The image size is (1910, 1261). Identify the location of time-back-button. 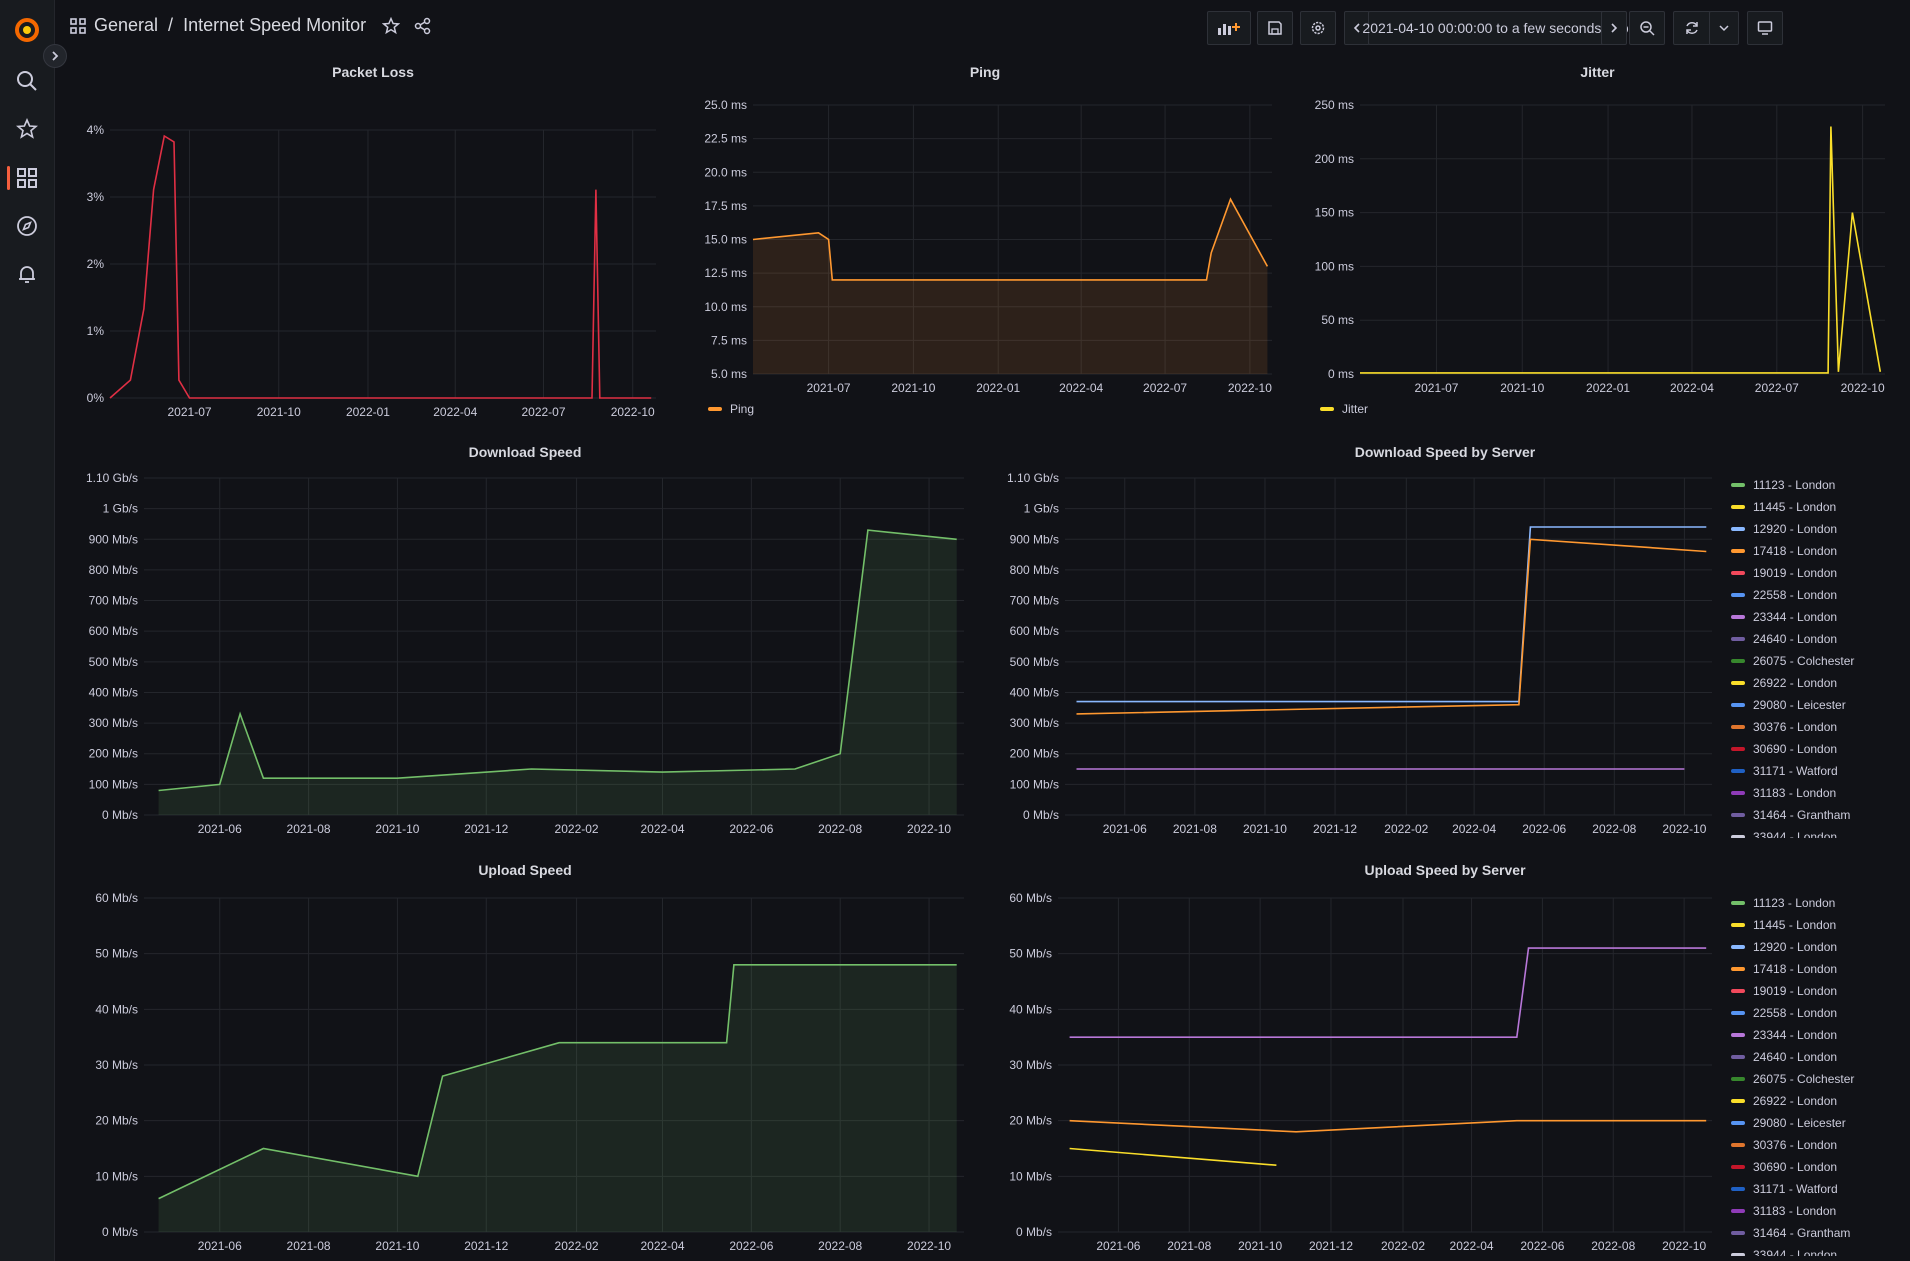
(1357, 28).